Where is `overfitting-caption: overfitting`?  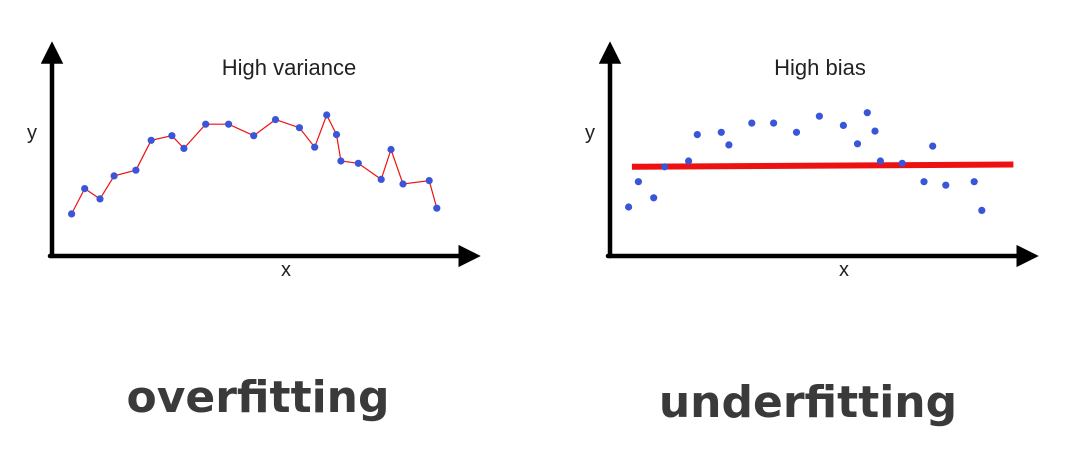 overfitting-caption: overfitting is located at coordinates (257, 397).